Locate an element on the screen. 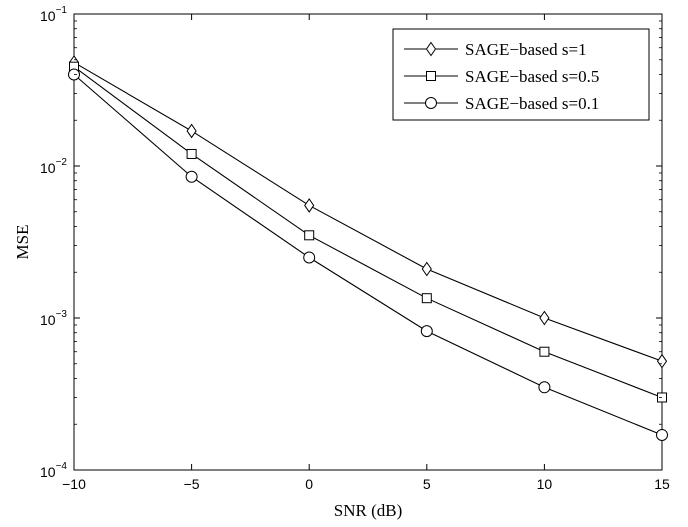  x-tick-label: −10 is located at coordinates (74, 484).